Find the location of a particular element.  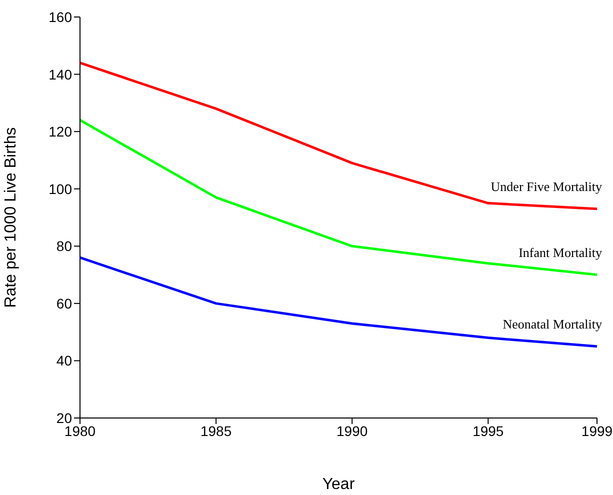

x-tick-label: 1999 is located at coordinates (597, 430).